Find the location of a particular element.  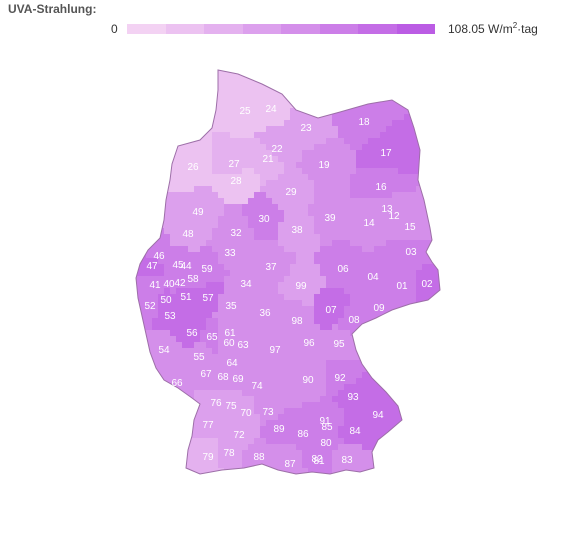

region-label-95: 95 is located at coordinates (339, 344).